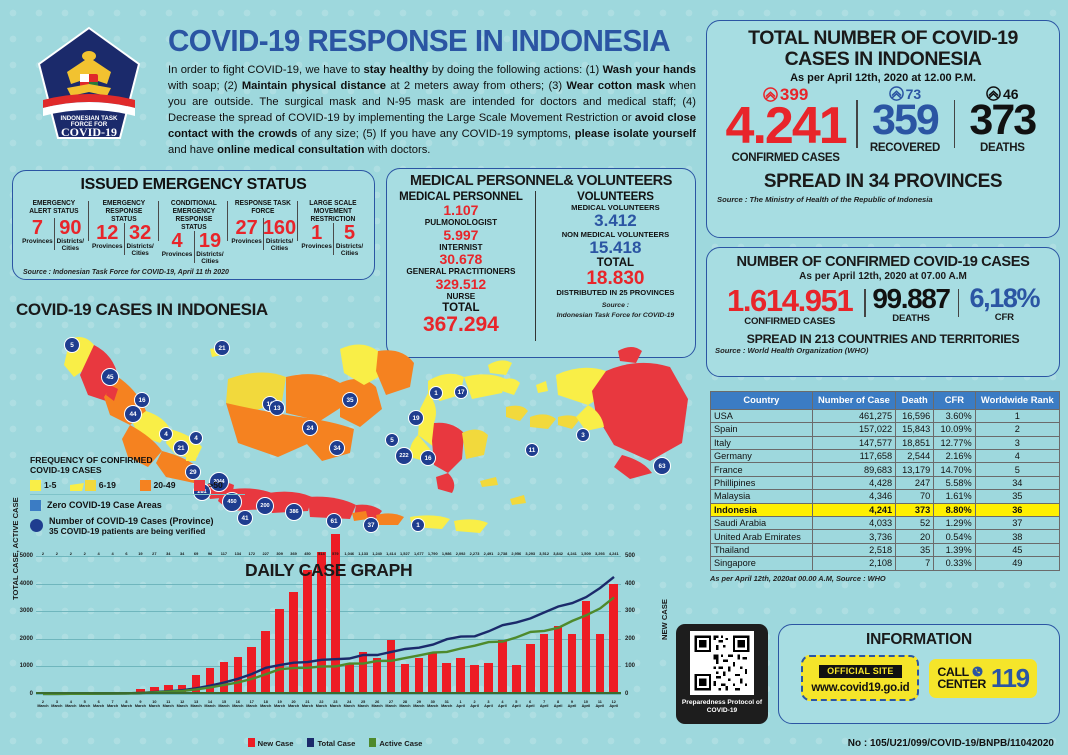  I want to click on cell-cfr: 1.39%, so click(954, 550).